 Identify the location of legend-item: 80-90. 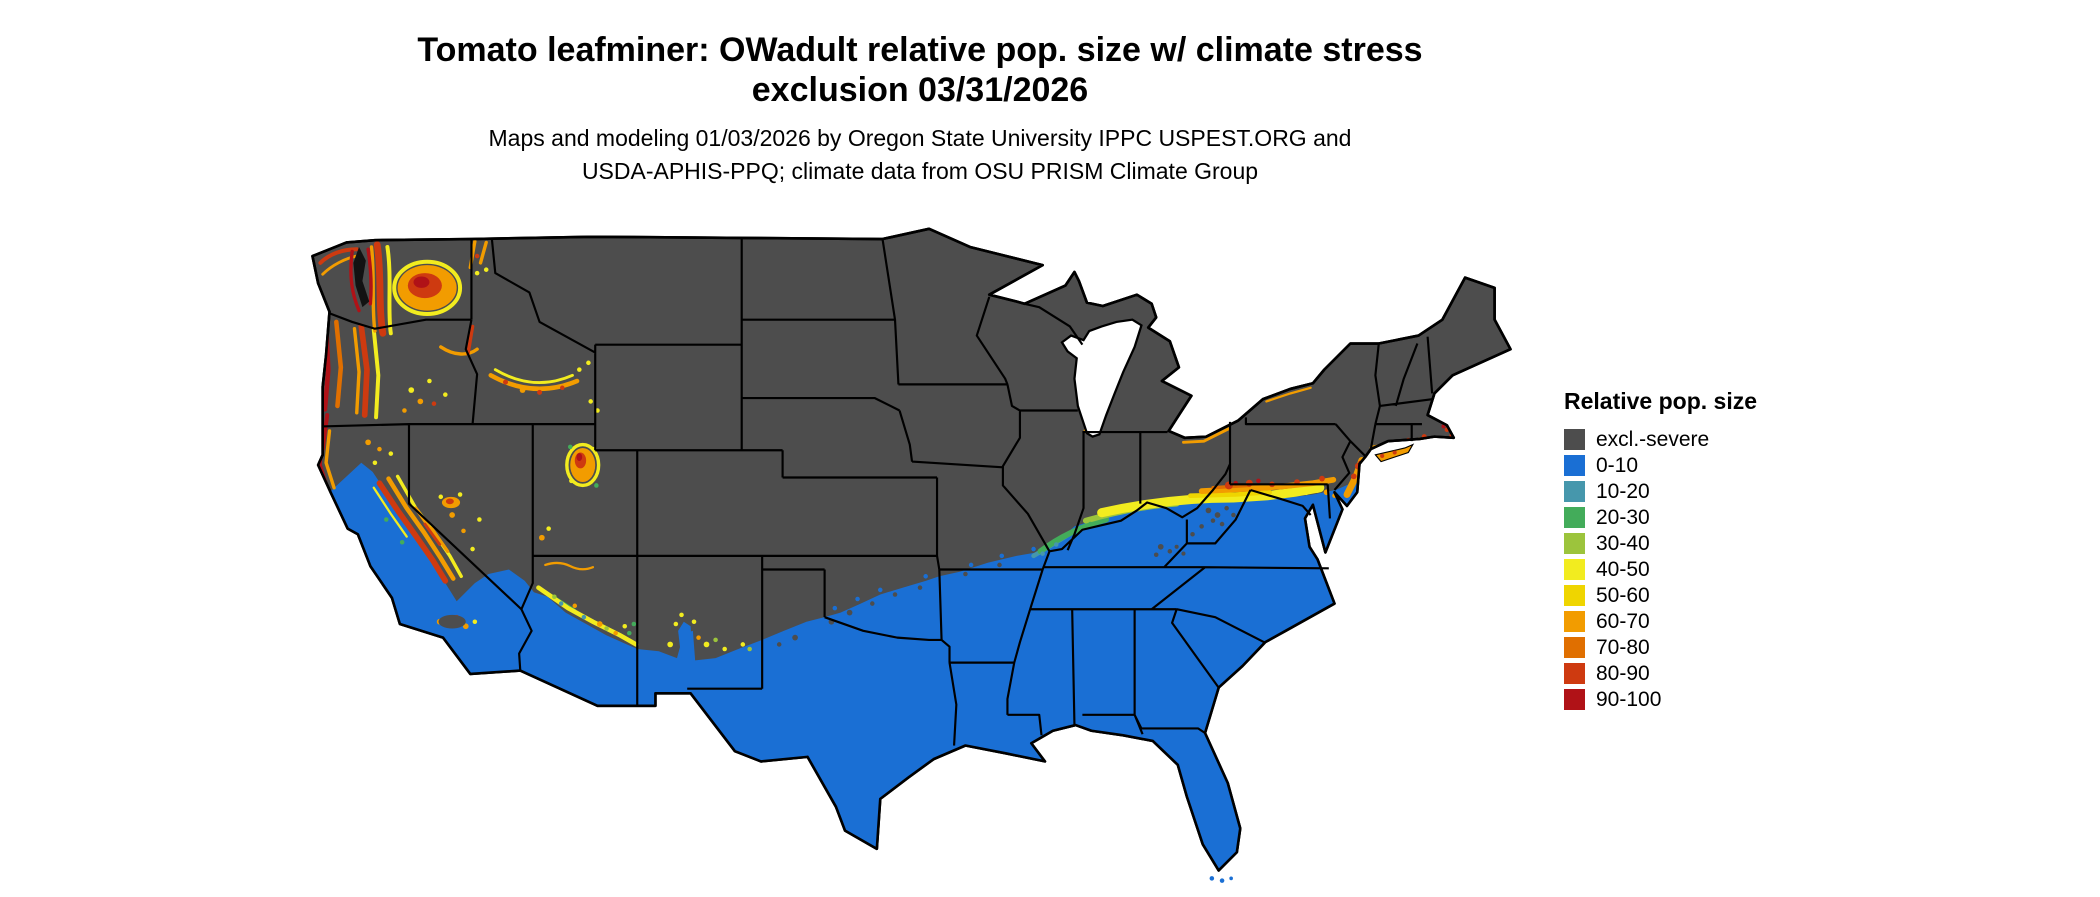
(1660, 673).